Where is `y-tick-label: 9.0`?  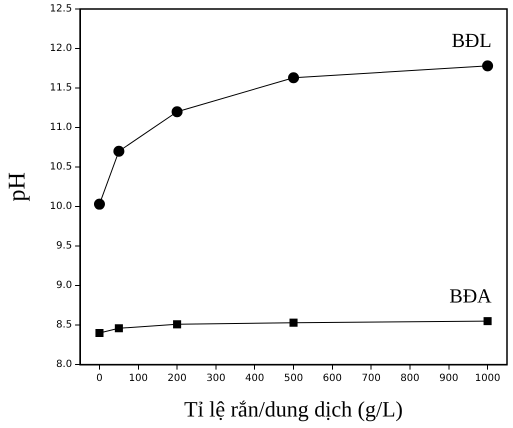
y-tick-label: 9.0 is located at coordinates (64, 286).